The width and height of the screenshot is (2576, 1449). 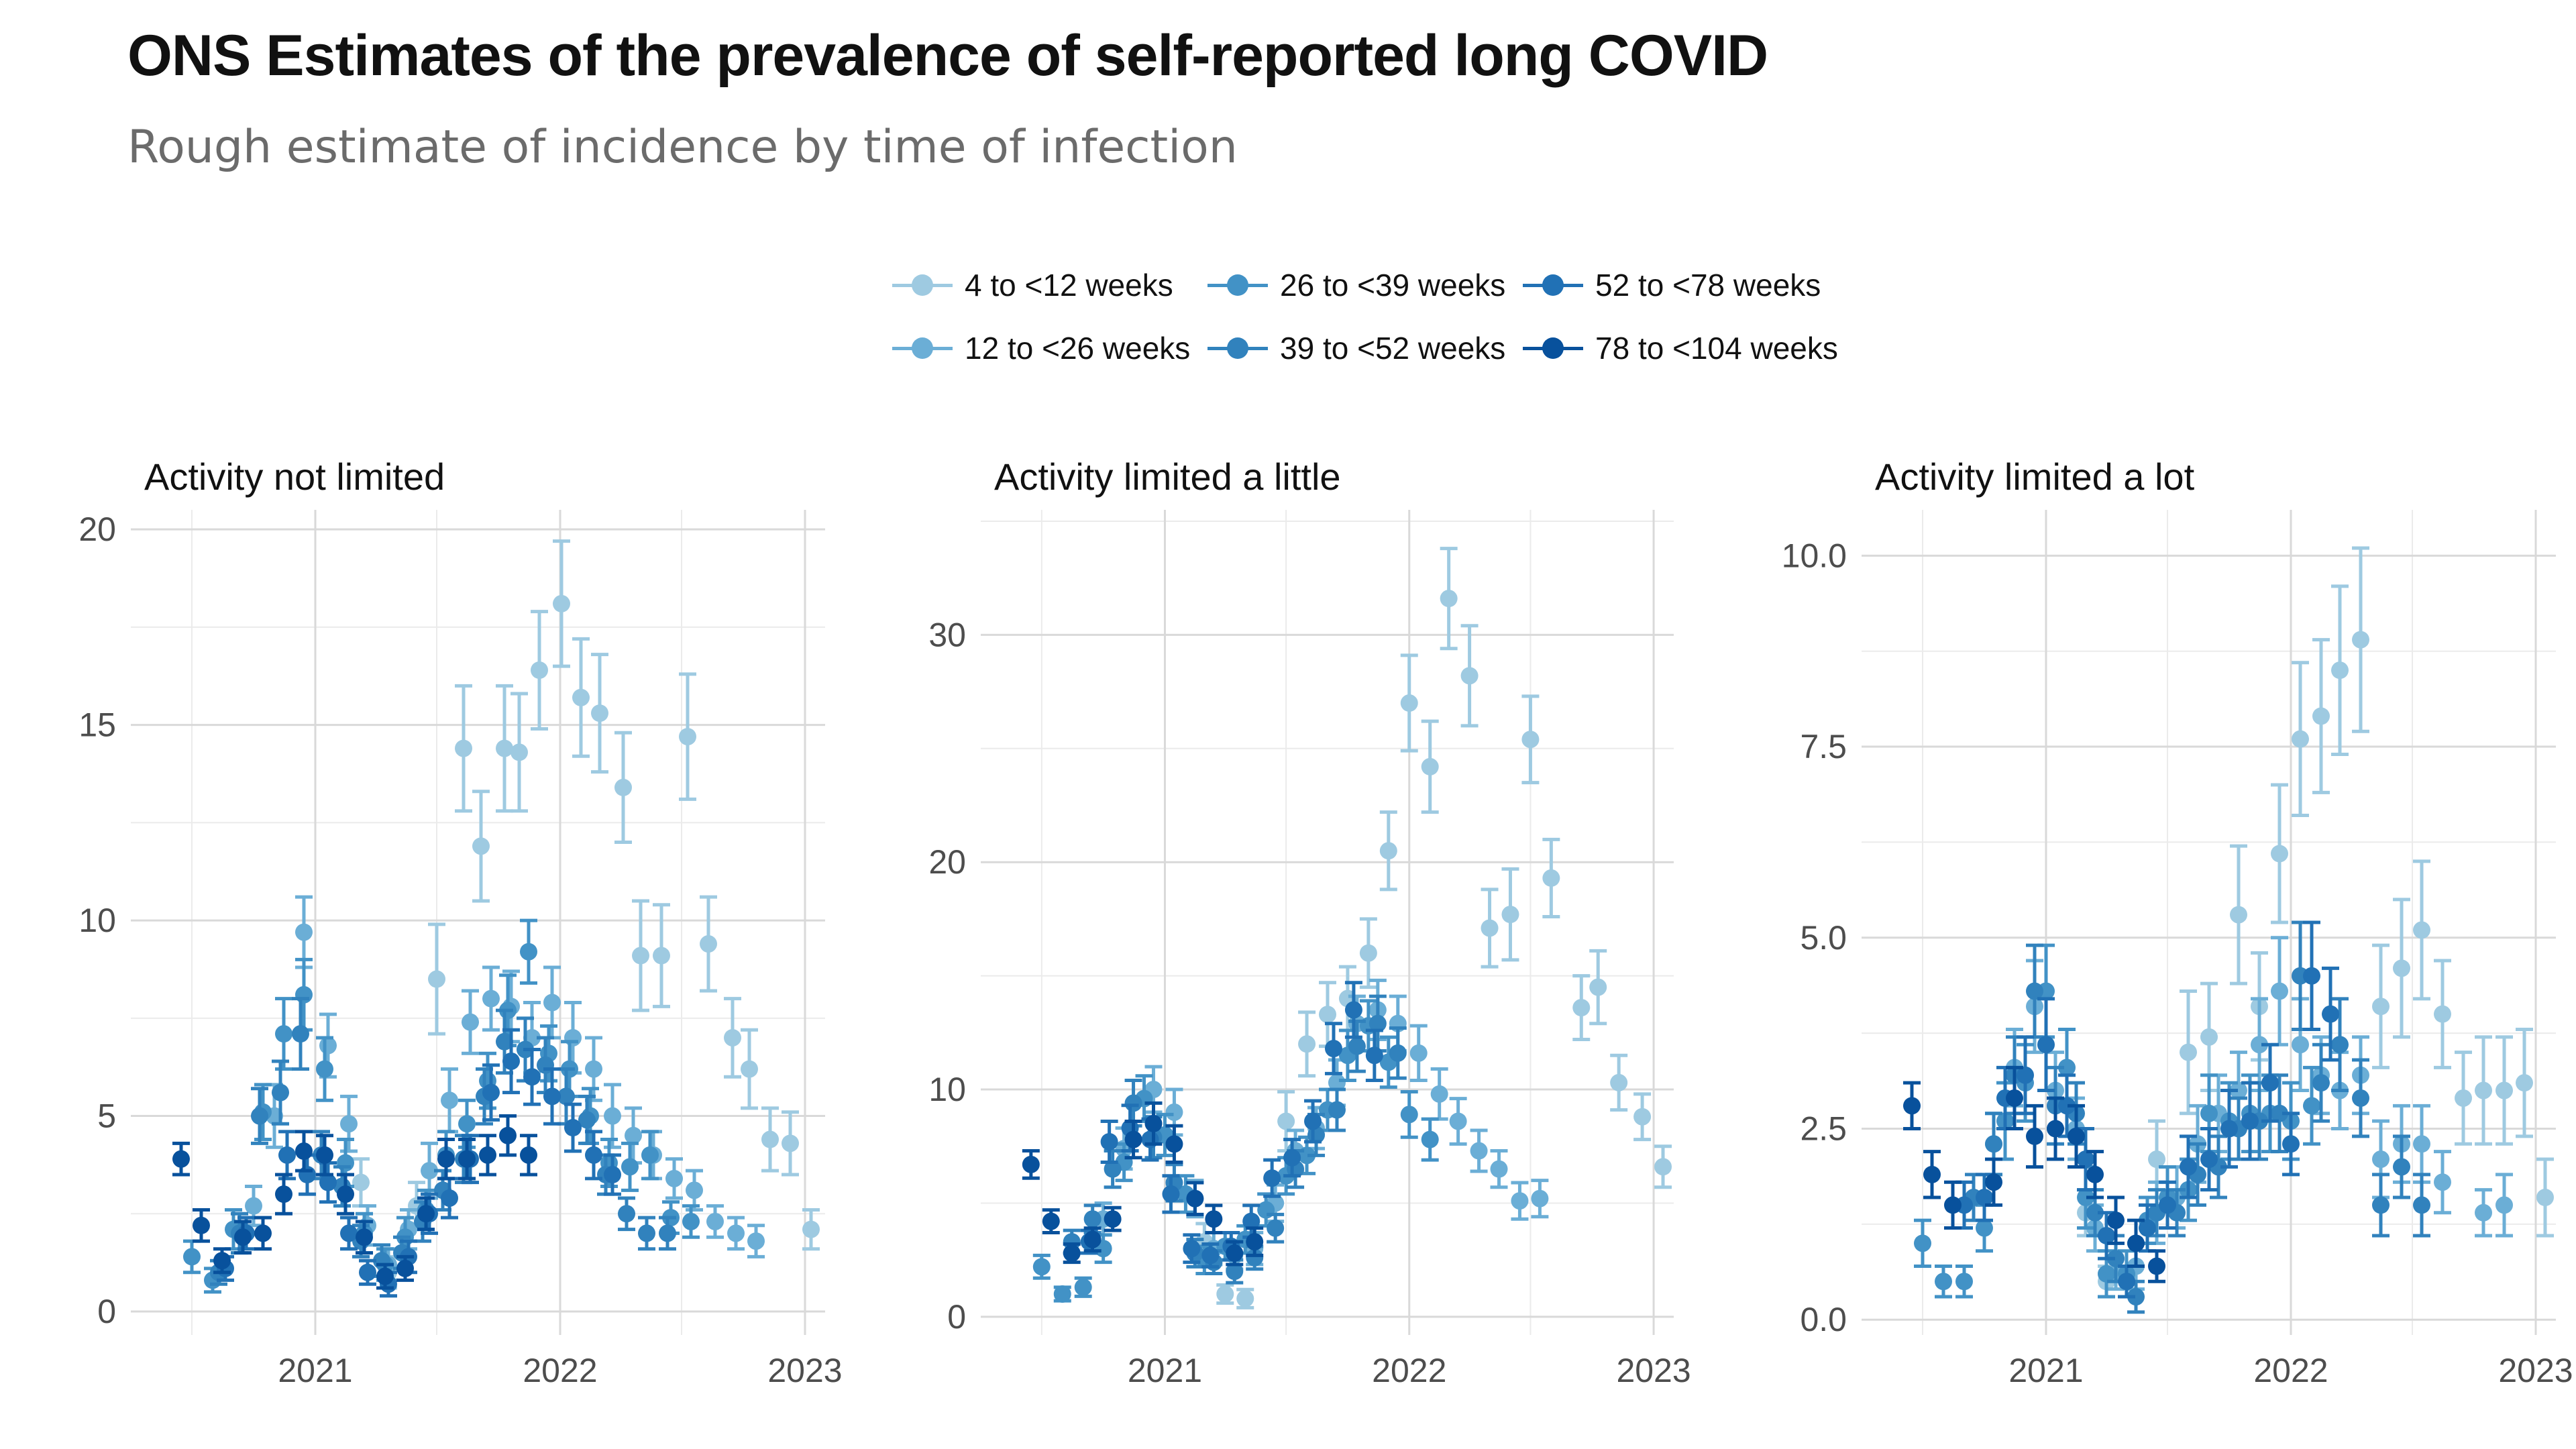 I want to click on legend-key, so click(x=922, y=348).